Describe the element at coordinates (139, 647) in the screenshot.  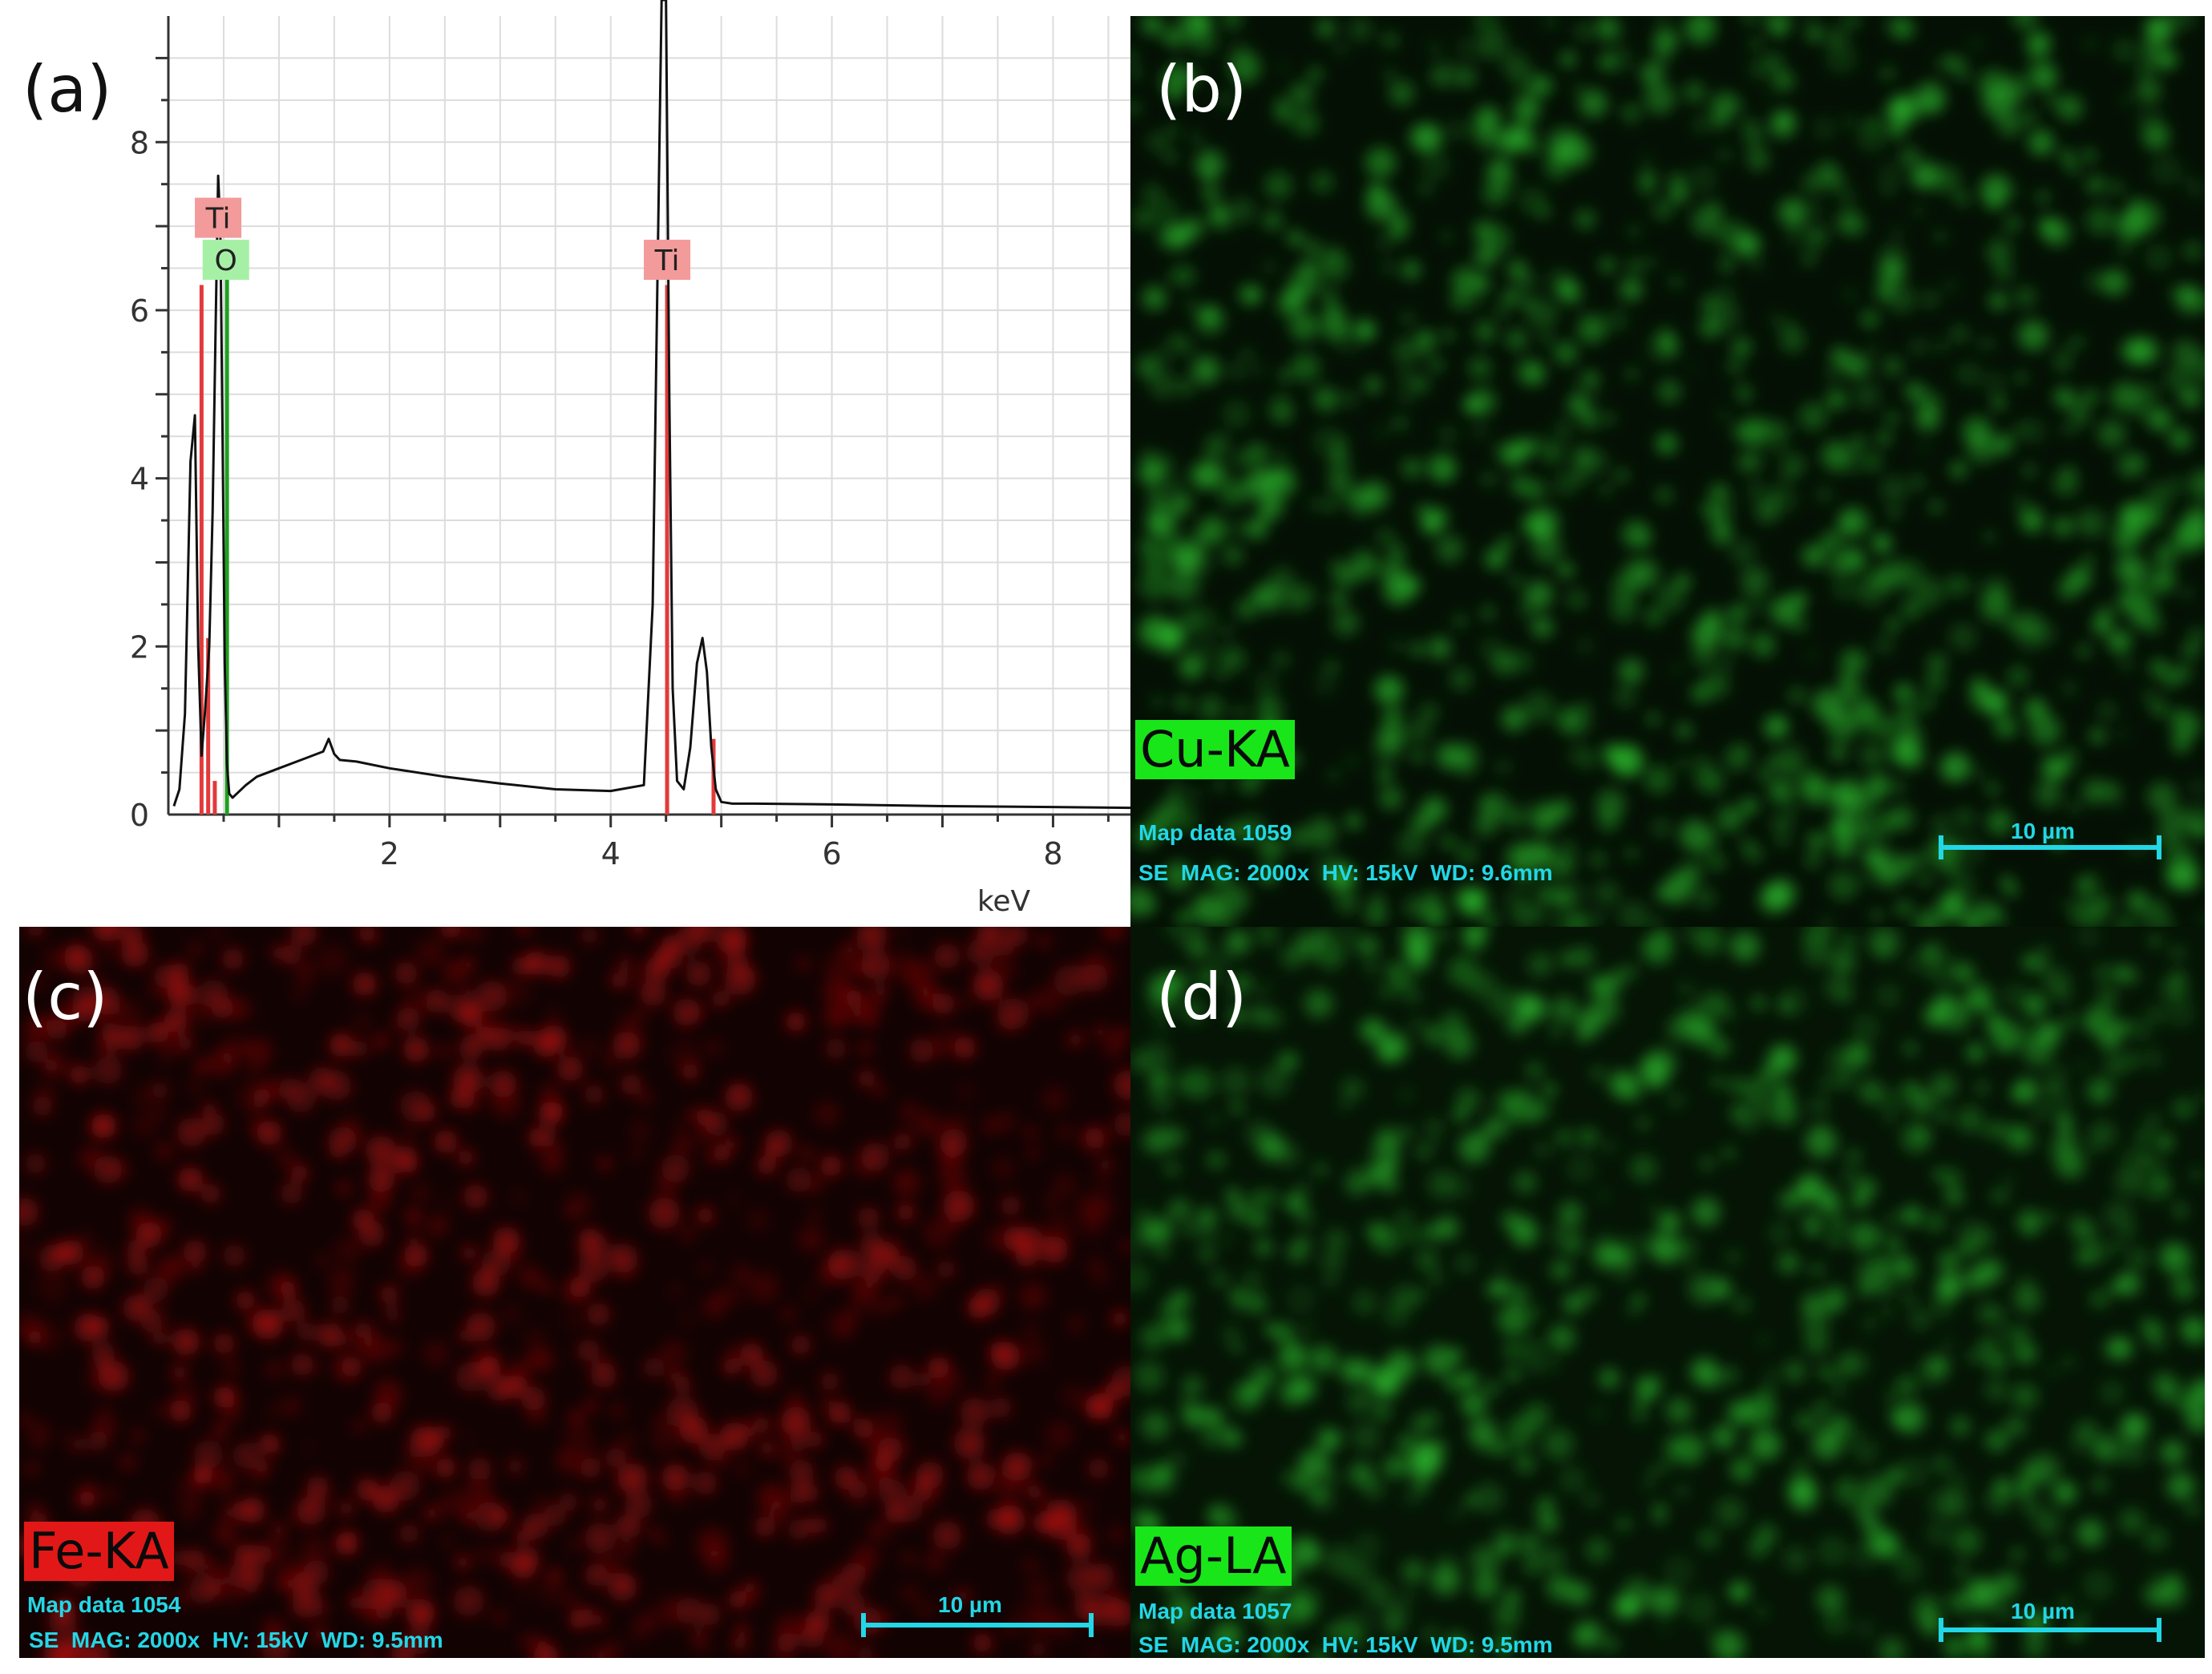
I see `y-tick-label: 2` at that location.